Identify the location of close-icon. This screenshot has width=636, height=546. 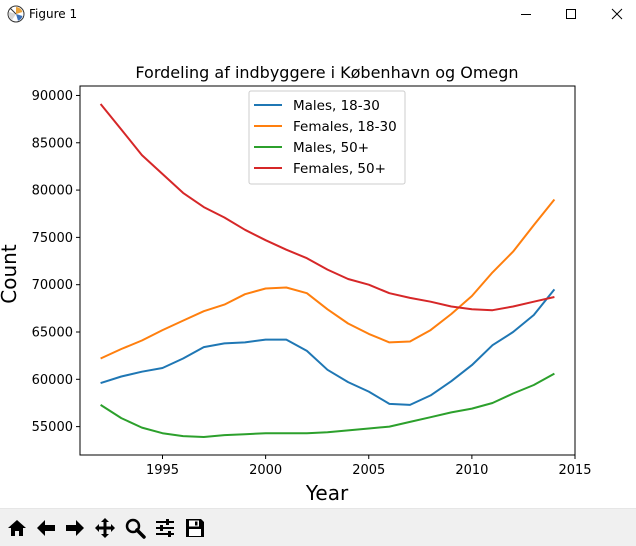
(617, 14).